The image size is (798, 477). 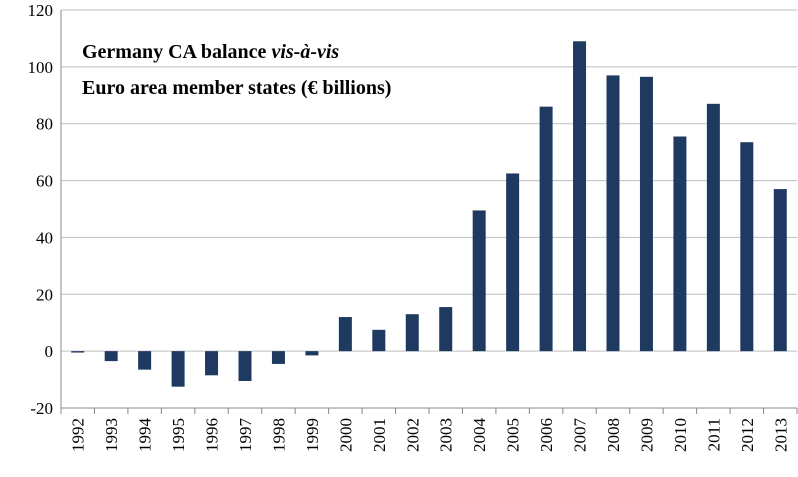 I want to click on x-tick-label: 1996, so click(x=212, y=435).